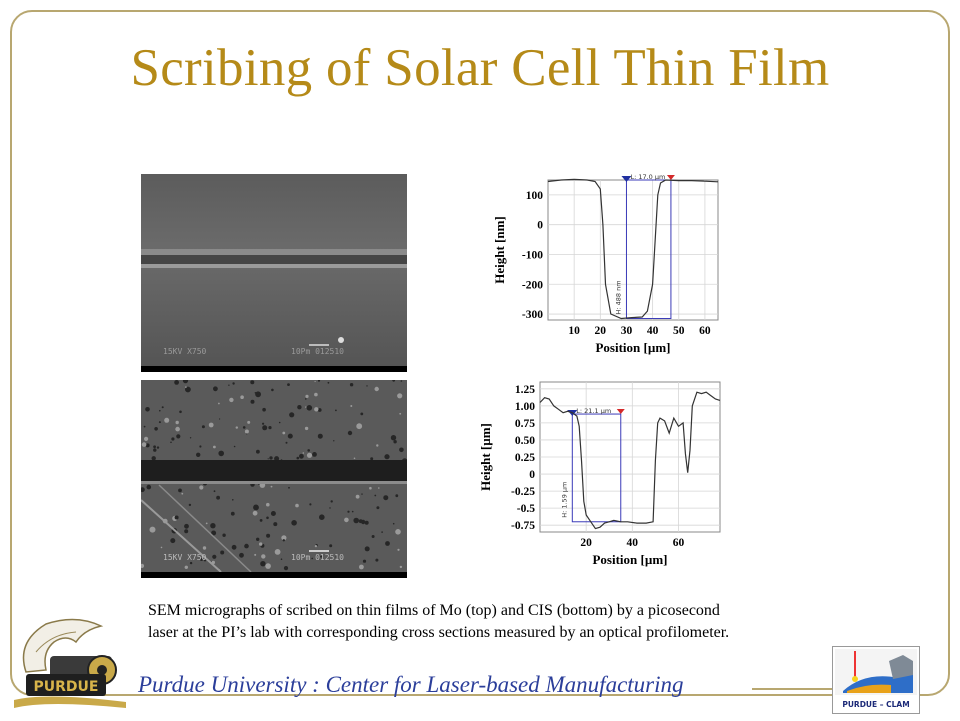  Describe the element at coordinates (679, 331) in the screenshot. I see `x-tick-label: 50` at that location.